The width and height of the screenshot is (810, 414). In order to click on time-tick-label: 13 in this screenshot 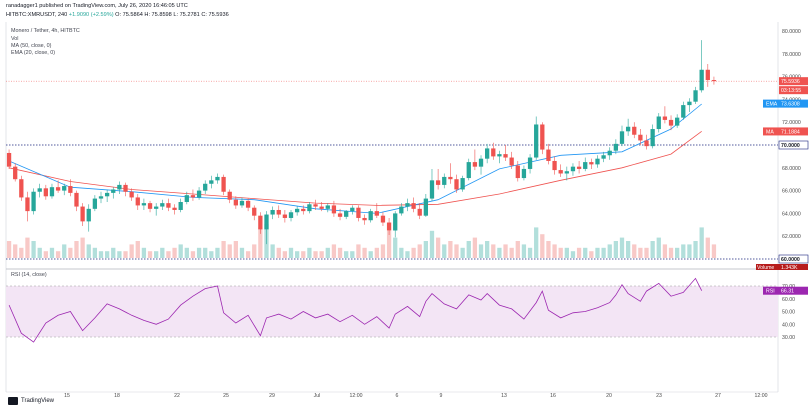, I will do `click(504, 396)`.